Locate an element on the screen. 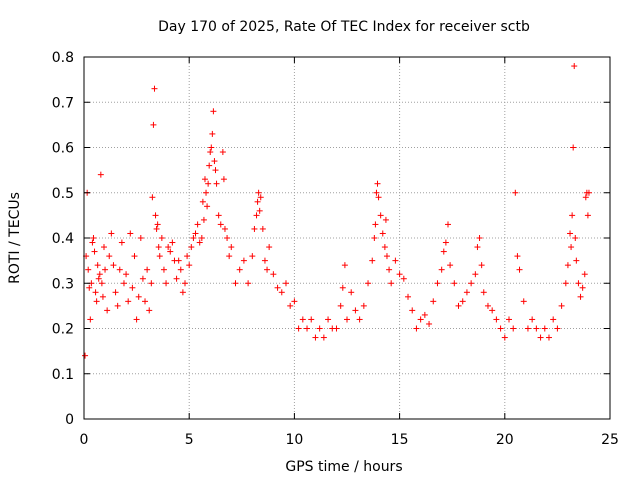 The width and height of the screenshot is (640, 480). y-tick-label: 0.1 is located at coordinates (63, 375).